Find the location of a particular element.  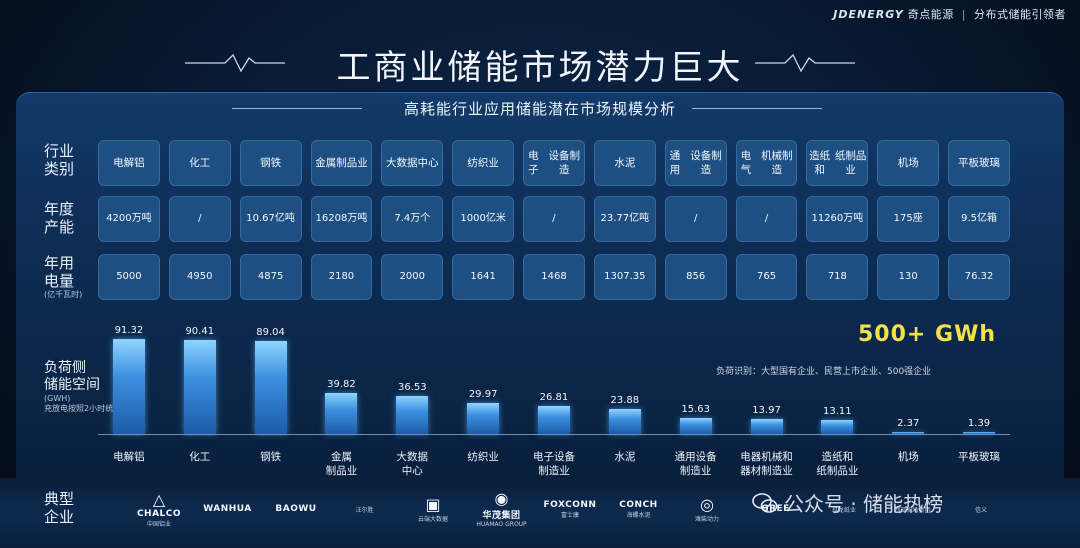

company-subname: 潍柴动力 is located at coordinates (706, 519).